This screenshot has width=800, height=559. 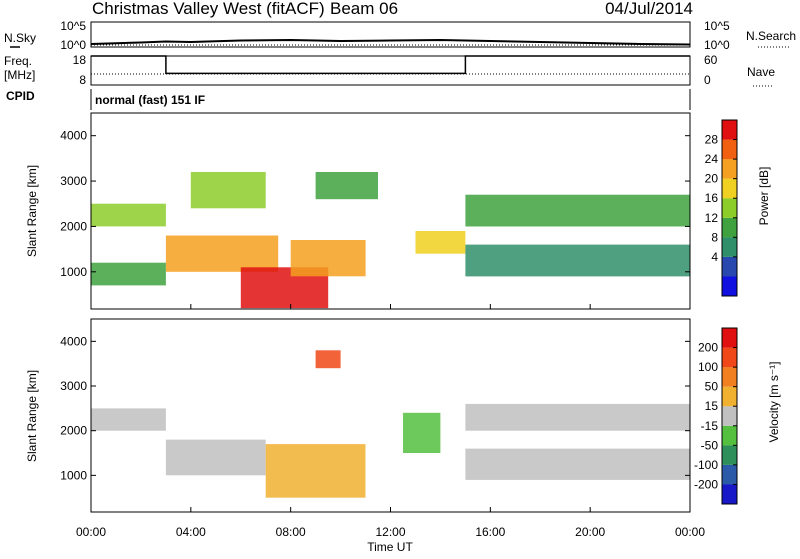 What do you see at coordinates (717, 26) in the screenshot?
I see `nsearch-tick-top: 10^5` at bounding box center [717, 26].